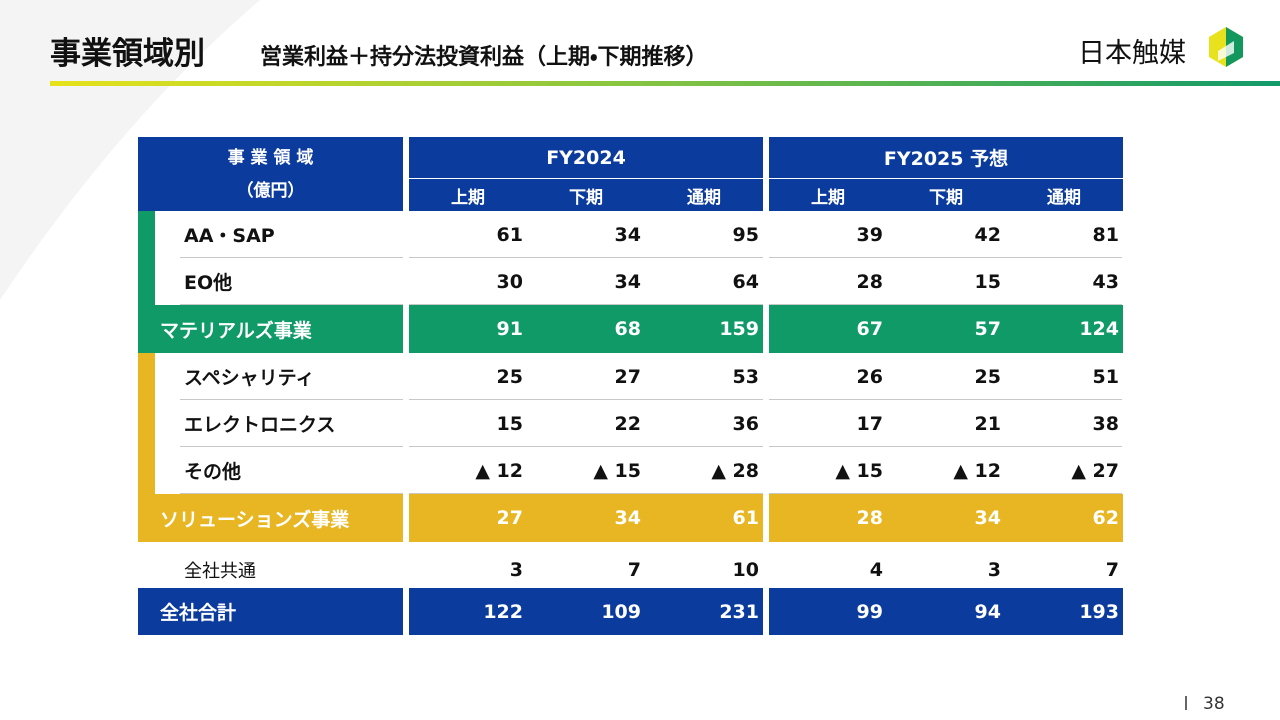  I want to click on item-label: EO他, so click(208, 283).